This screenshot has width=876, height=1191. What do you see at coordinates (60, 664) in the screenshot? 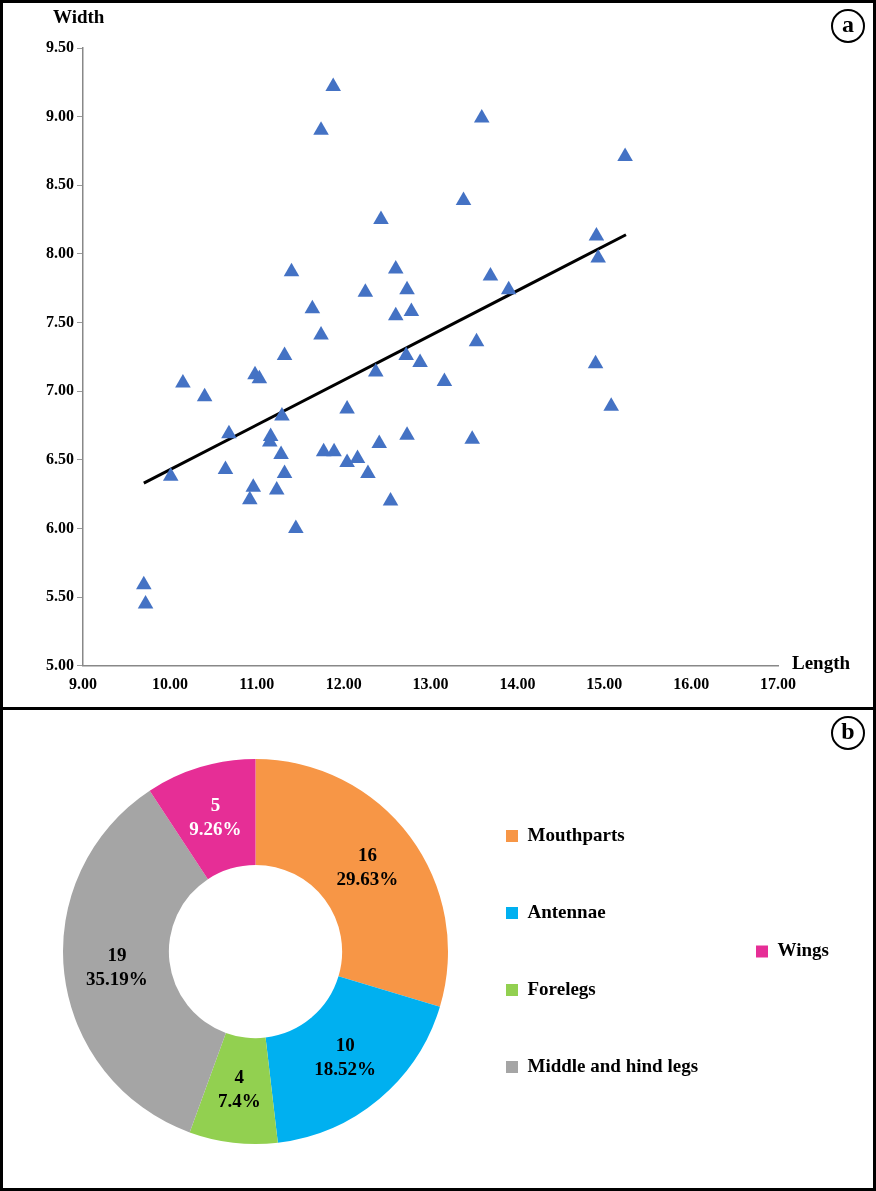
I see `y-tick-label: 5.00` at bounding box center [60, 664].